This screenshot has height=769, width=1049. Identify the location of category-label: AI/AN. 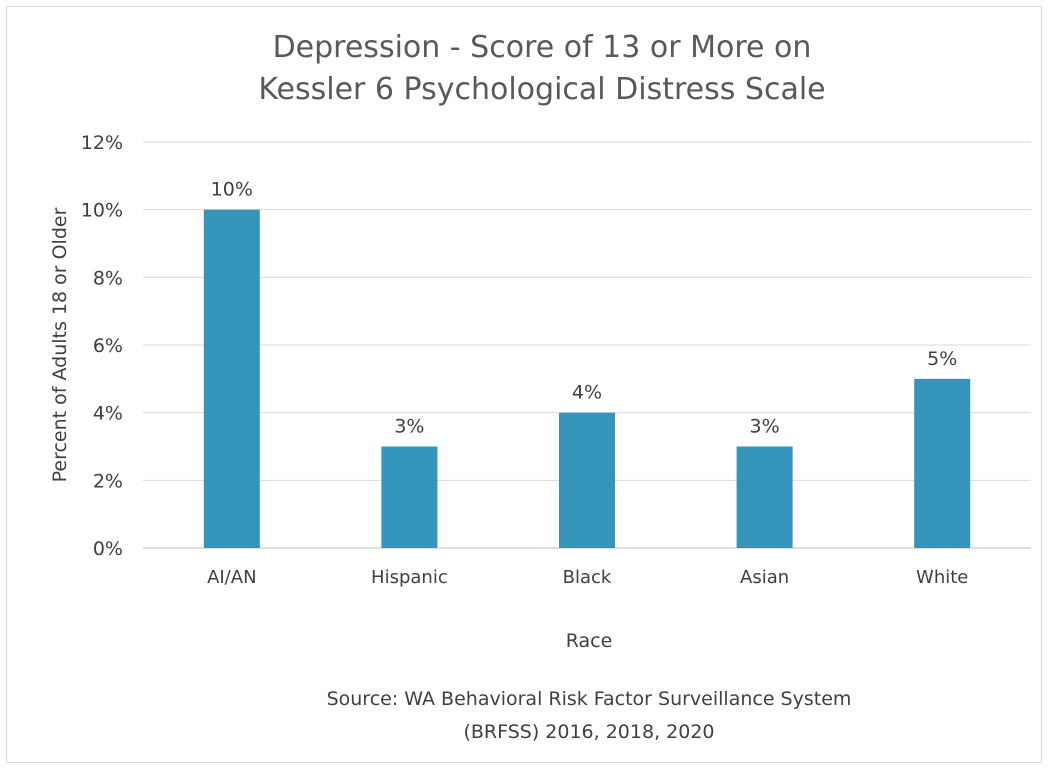
(231, 577).